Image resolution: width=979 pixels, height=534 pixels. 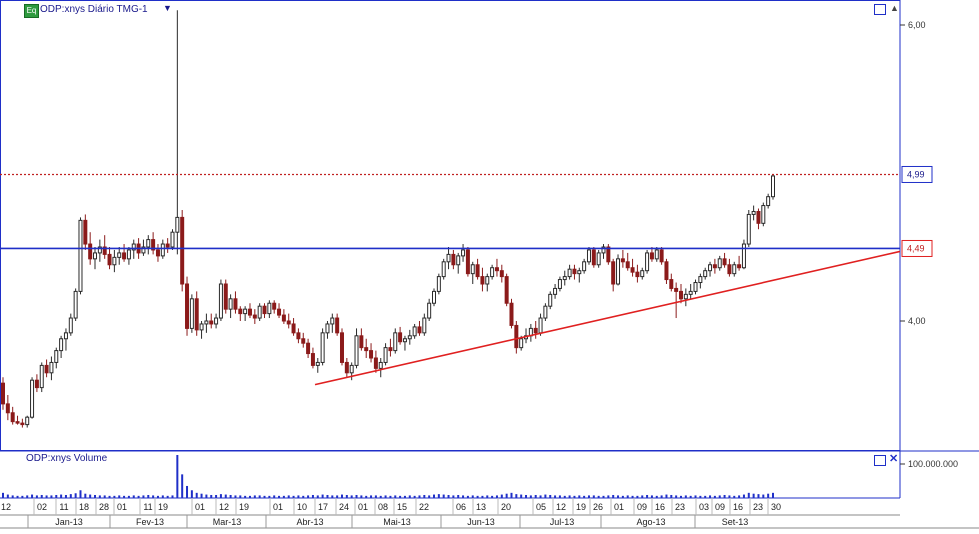 I want to click on x-month-label: Mar-13, so click(x=227, y=522).